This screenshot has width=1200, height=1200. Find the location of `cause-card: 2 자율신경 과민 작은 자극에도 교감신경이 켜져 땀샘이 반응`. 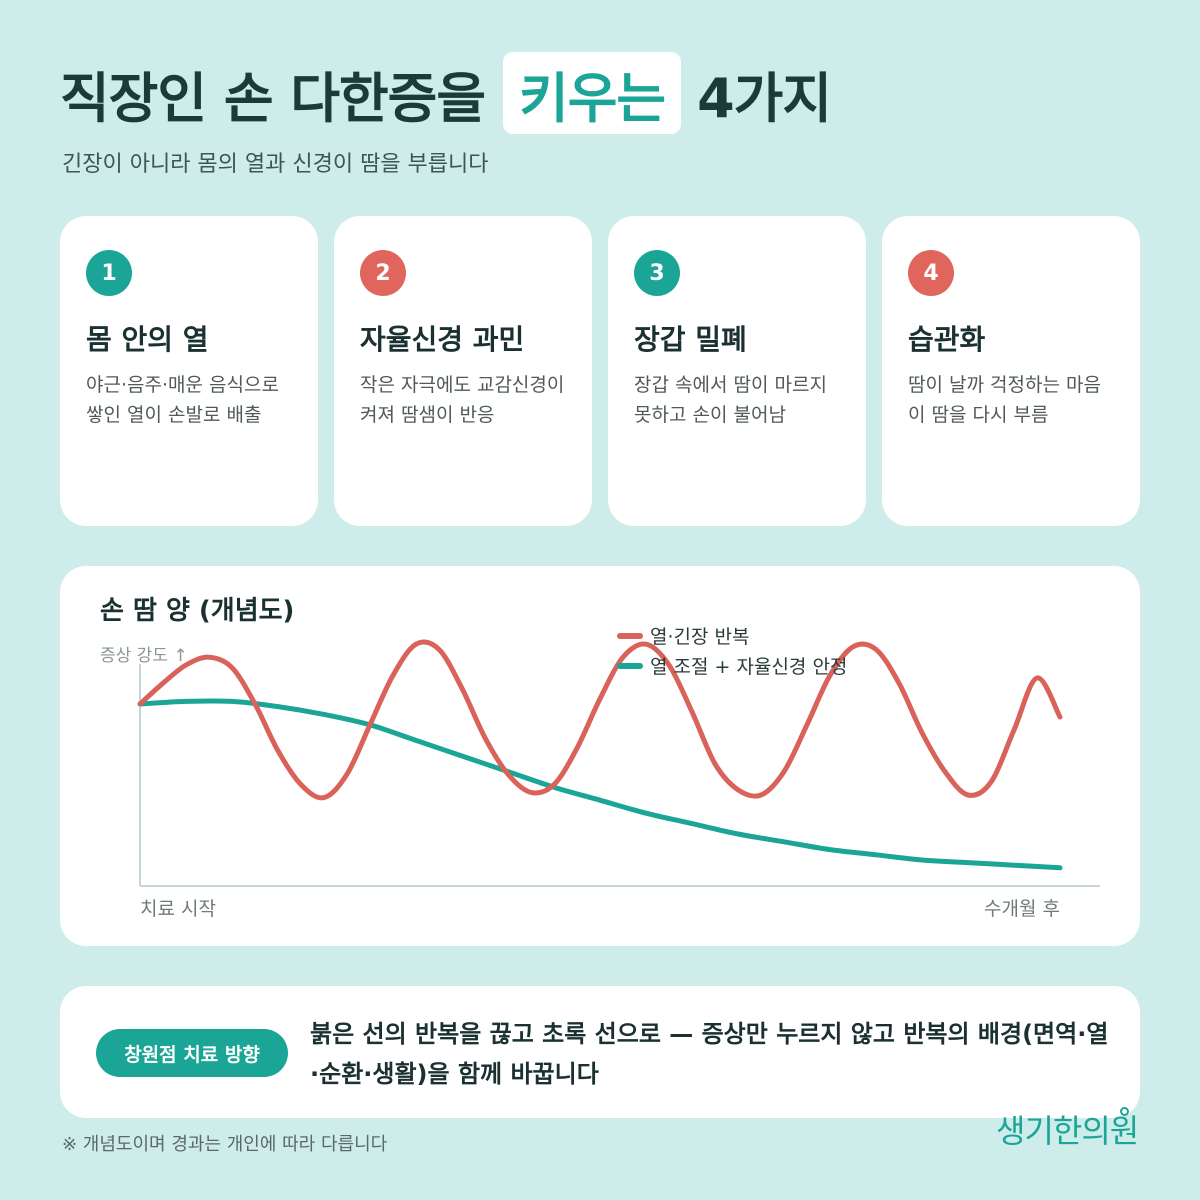

cause-card: 2 자율신경 과민 작은 자극에도 교감신경이 켜져 땀샘이 반응 is located at coordinates (463, 371).